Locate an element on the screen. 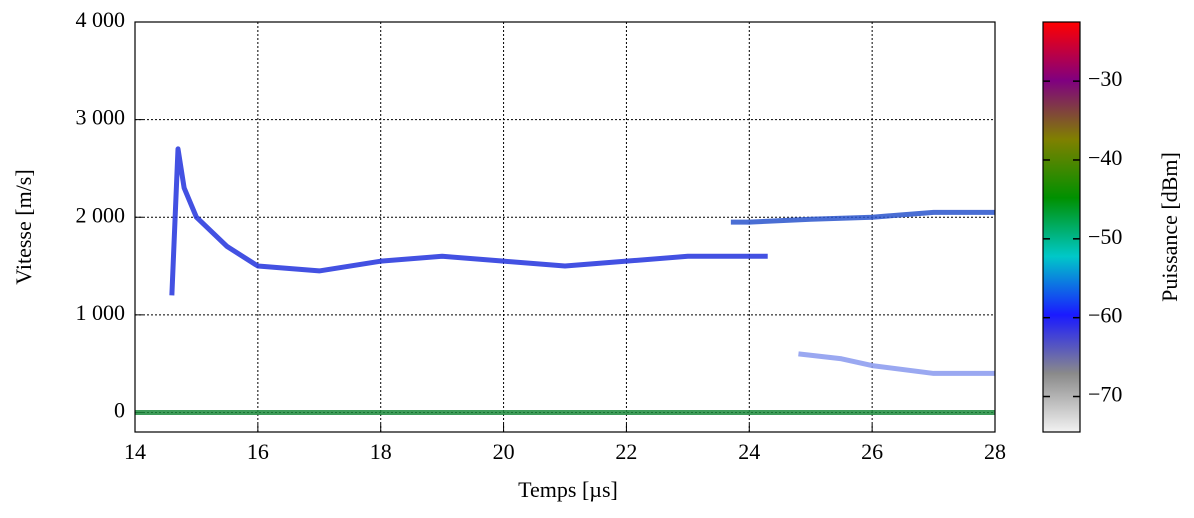  y-tick-label: 0 is located at coordinates (119, 410).